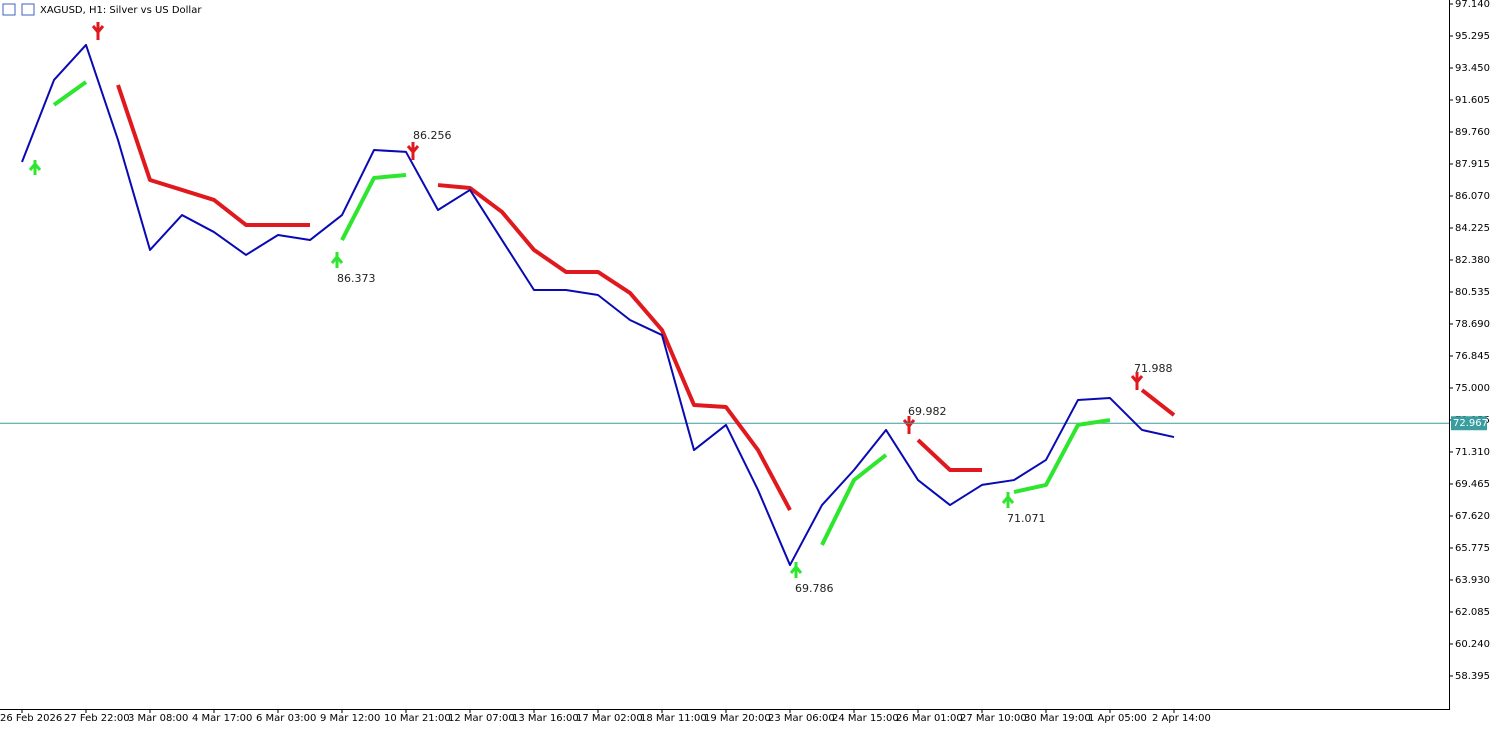 The height and width of the screenshot is (732, 1497). Describe the element at coordinates (1472, 644) in the screenshot. I see `y-tick-label: 60.240` at that location.